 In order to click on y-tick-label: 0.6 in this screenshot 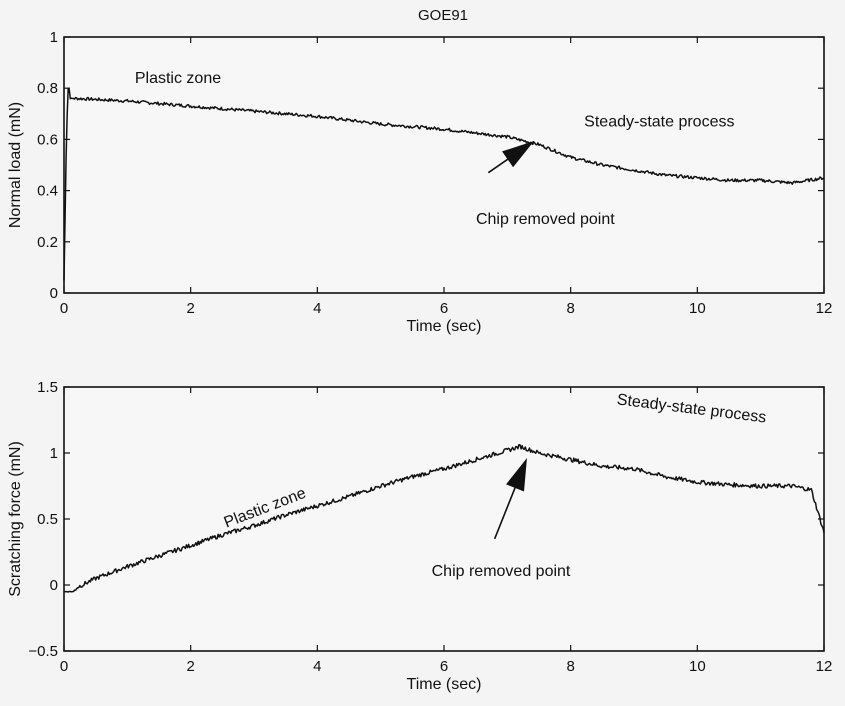, I will do `click(47, 139)`.